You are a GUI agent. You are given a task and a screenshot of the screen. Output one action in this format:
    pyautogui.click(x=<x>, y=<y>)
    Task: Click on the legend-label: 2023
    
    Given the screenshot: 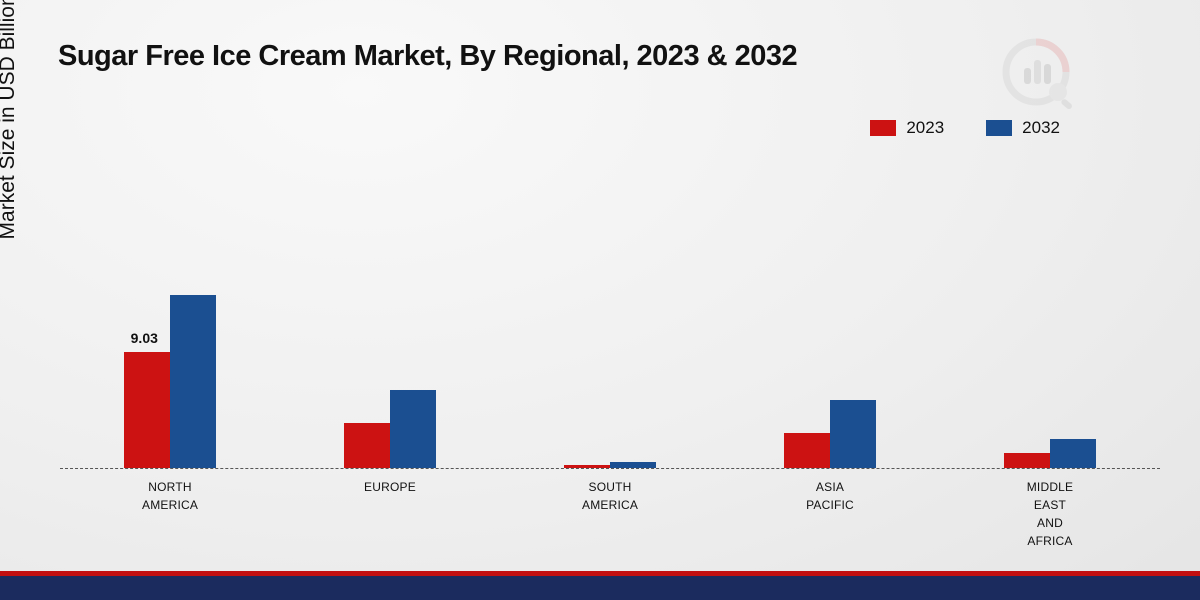 What is the action you would take?
    pyautogui.click(x=925, y=127)
    